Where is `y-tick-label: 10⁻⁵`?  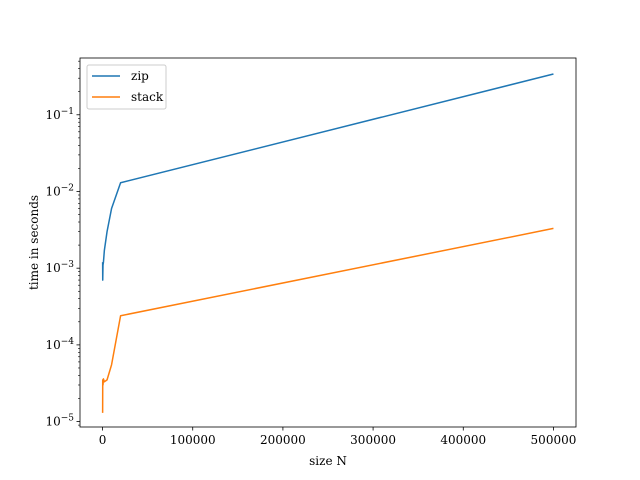
y-tick-label: 10⁻⁵ is located at coordinates (59, 421).